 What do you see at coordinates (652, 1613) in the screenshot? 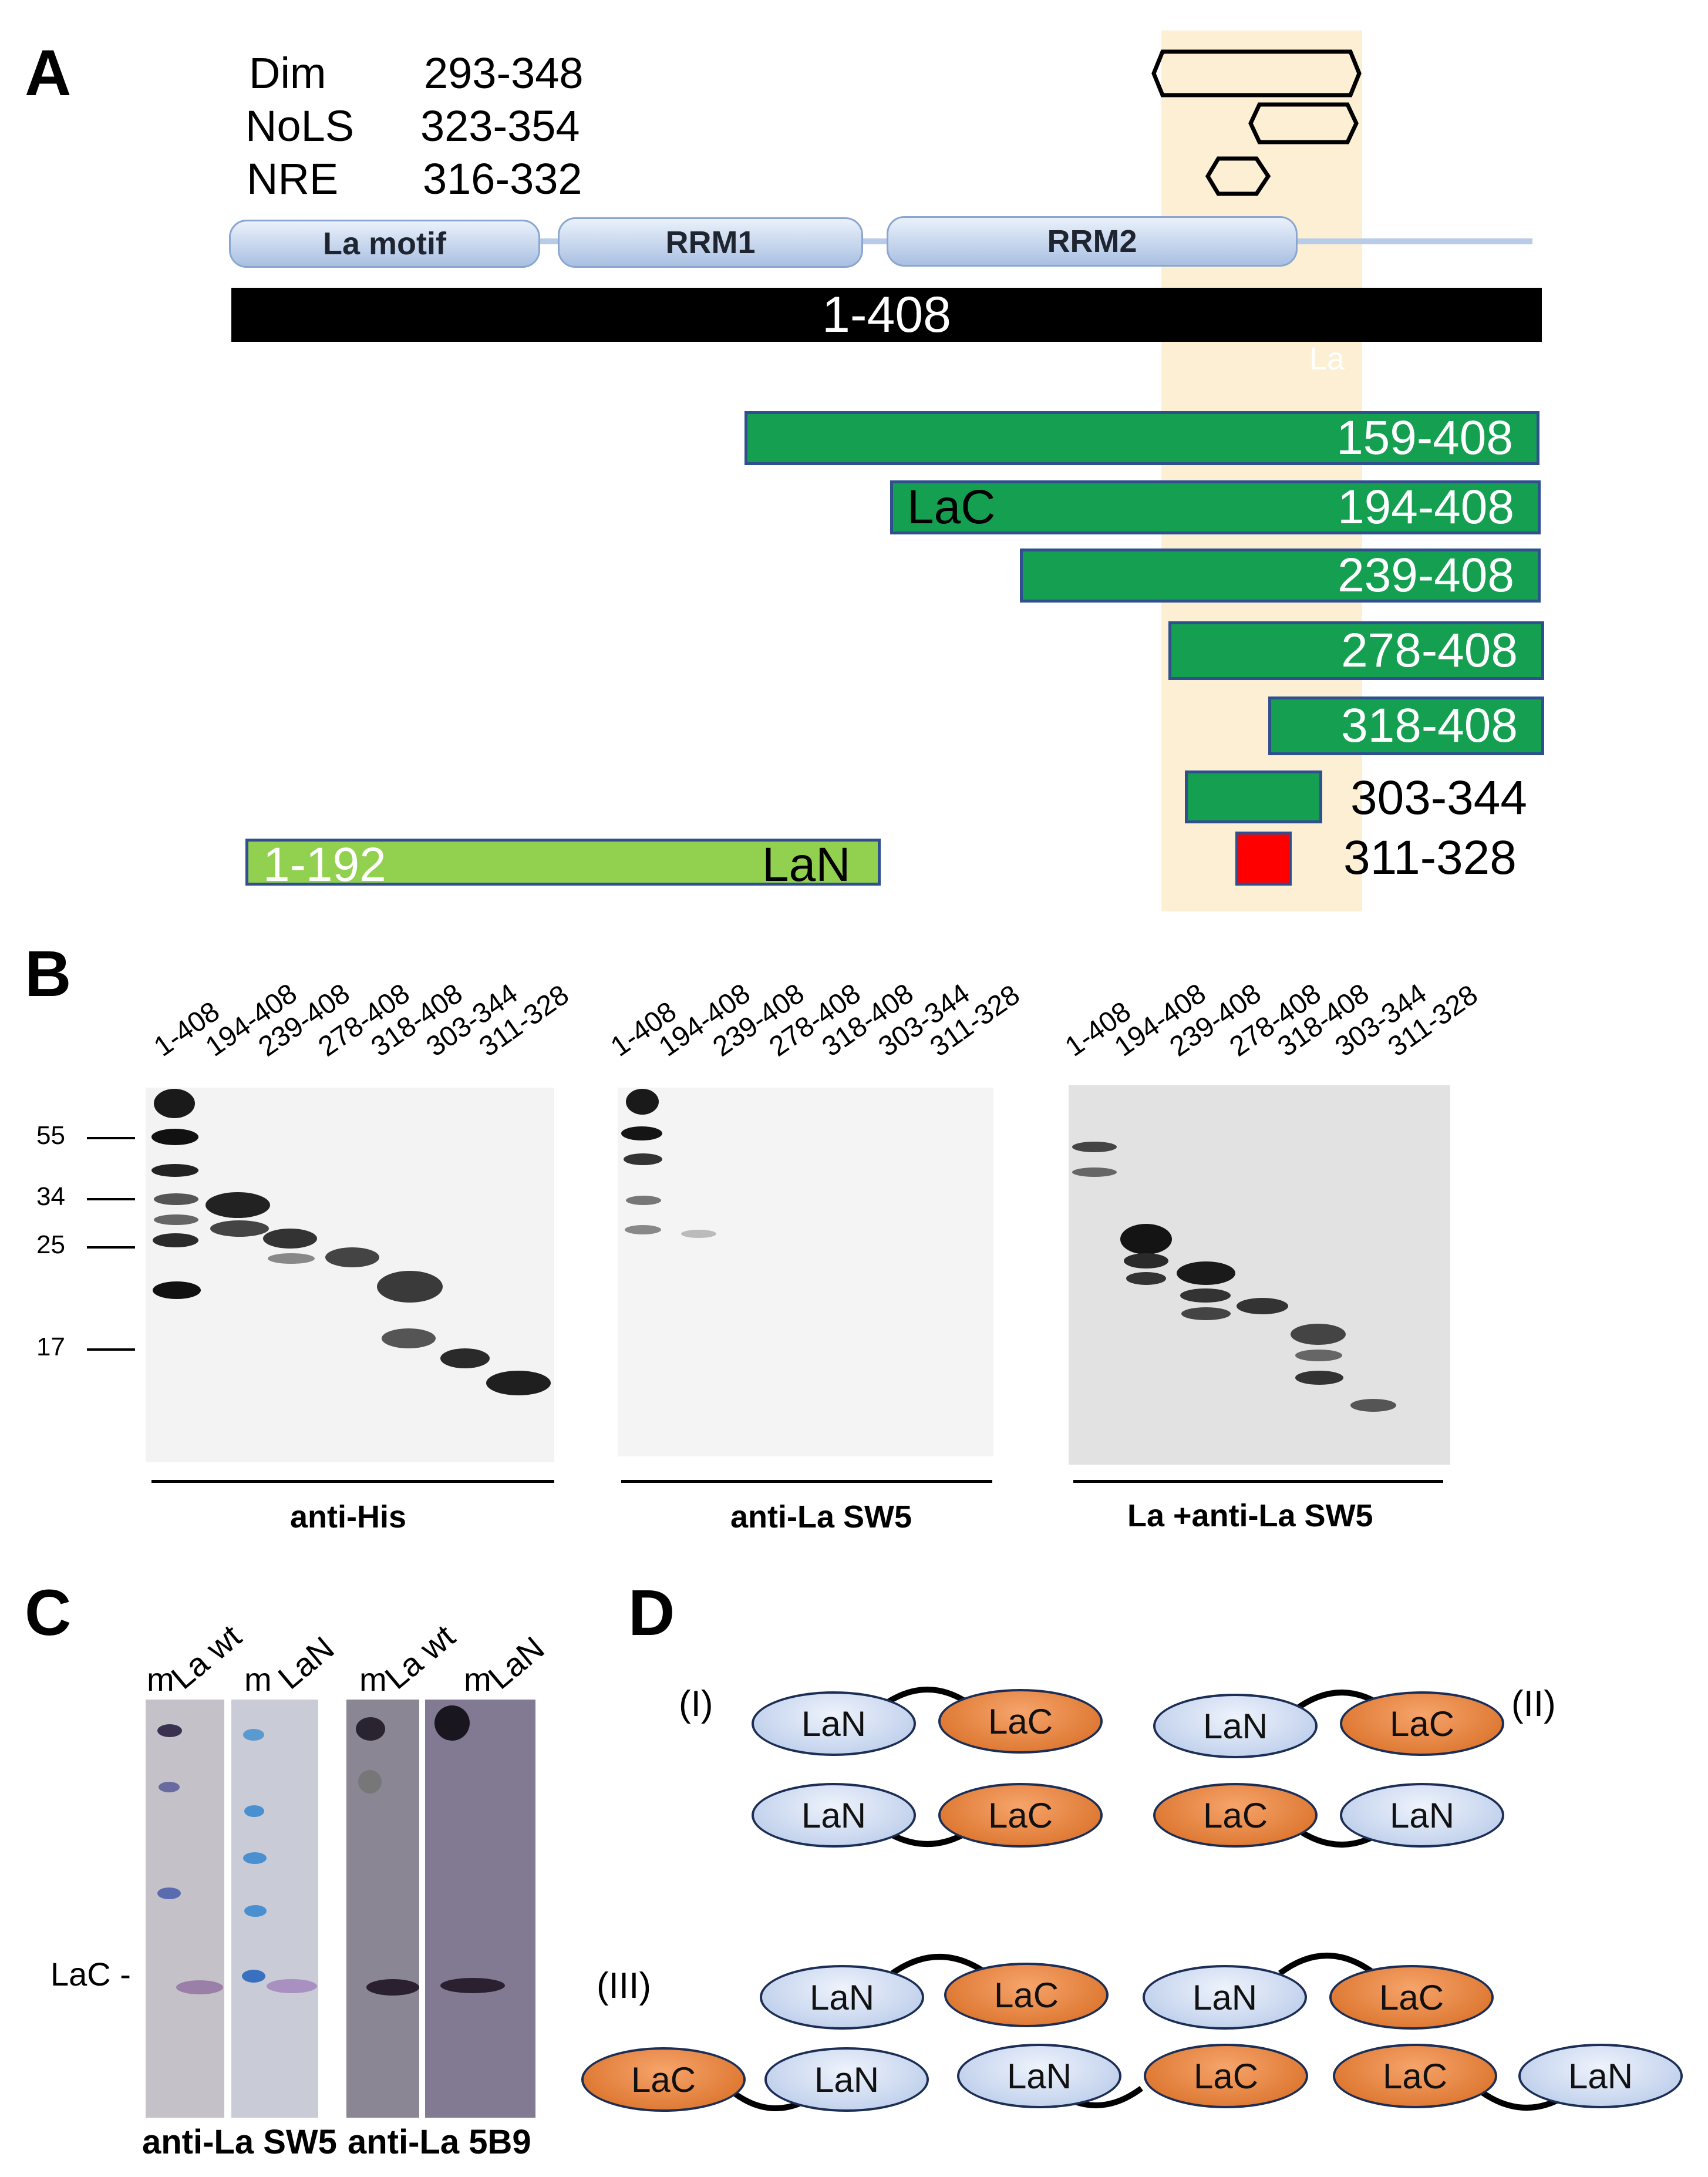
I see `panel-d-letter: D` at bounding box center [652, 1613].